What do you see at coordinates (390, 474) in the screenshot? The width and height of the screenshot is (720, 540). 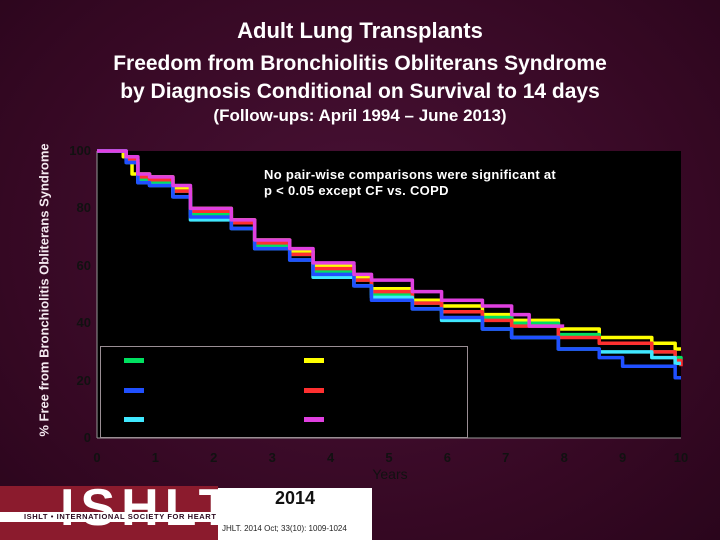 I see `x-axis-label: Years` at bounding box center [390, 474].